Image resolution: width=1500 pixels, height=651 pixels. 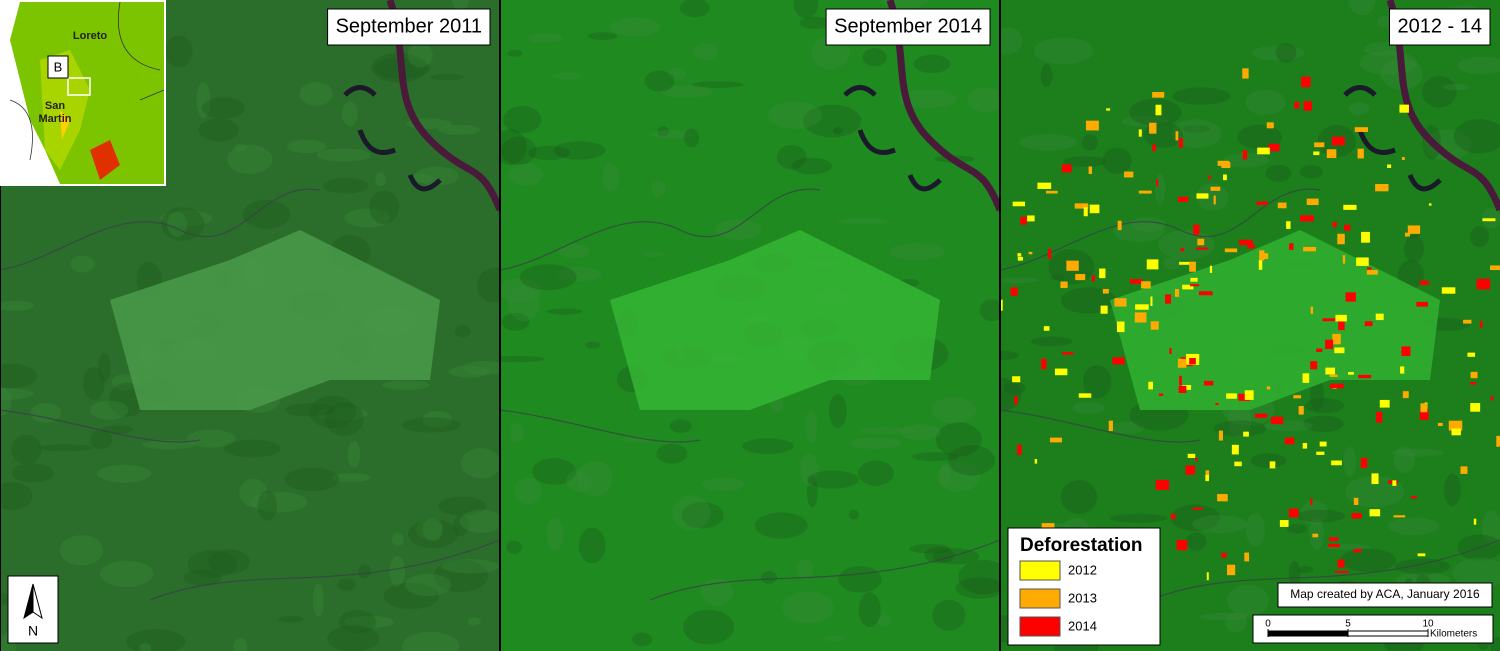 I want to click on inset-hotspot, so click(x=65, y=125).